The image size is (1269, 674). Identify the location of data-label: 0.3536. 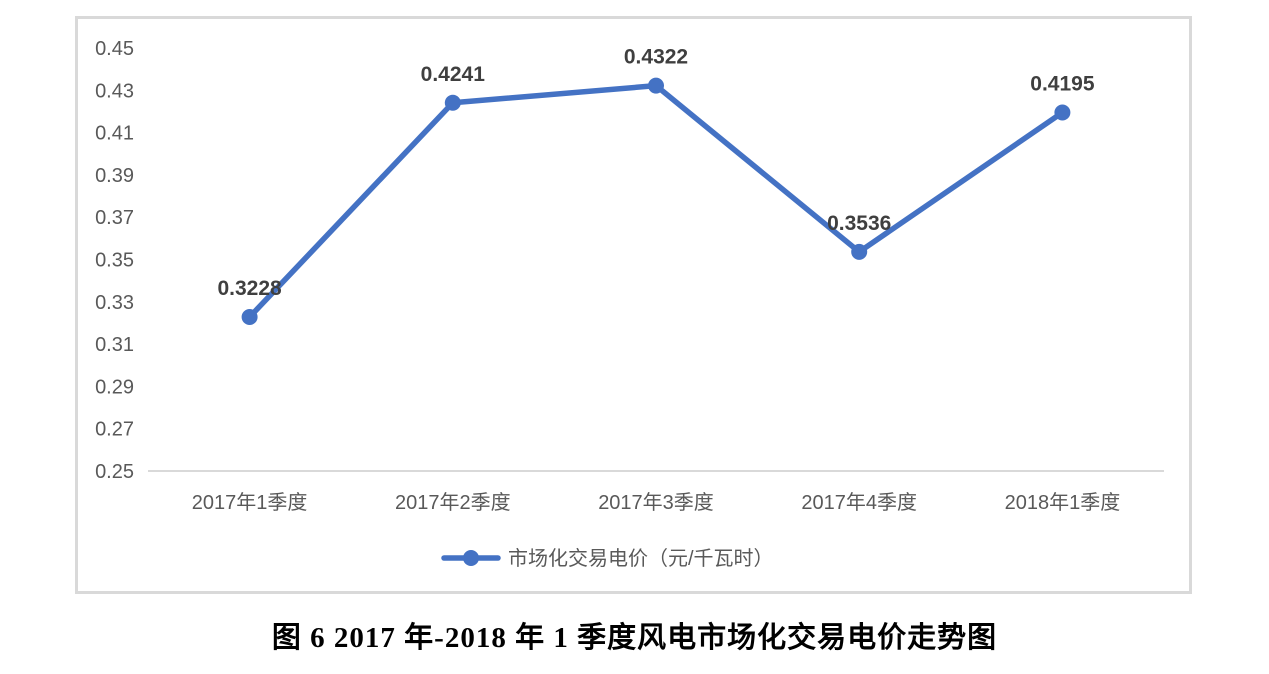
(859, 223).